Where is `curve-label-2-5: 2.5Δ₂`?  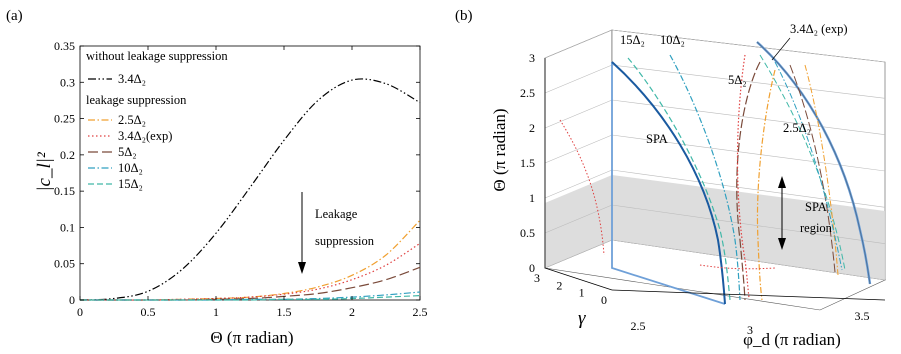 curve-label-2-5: 2.5Δ₂ is located at coordinates (797, 128).